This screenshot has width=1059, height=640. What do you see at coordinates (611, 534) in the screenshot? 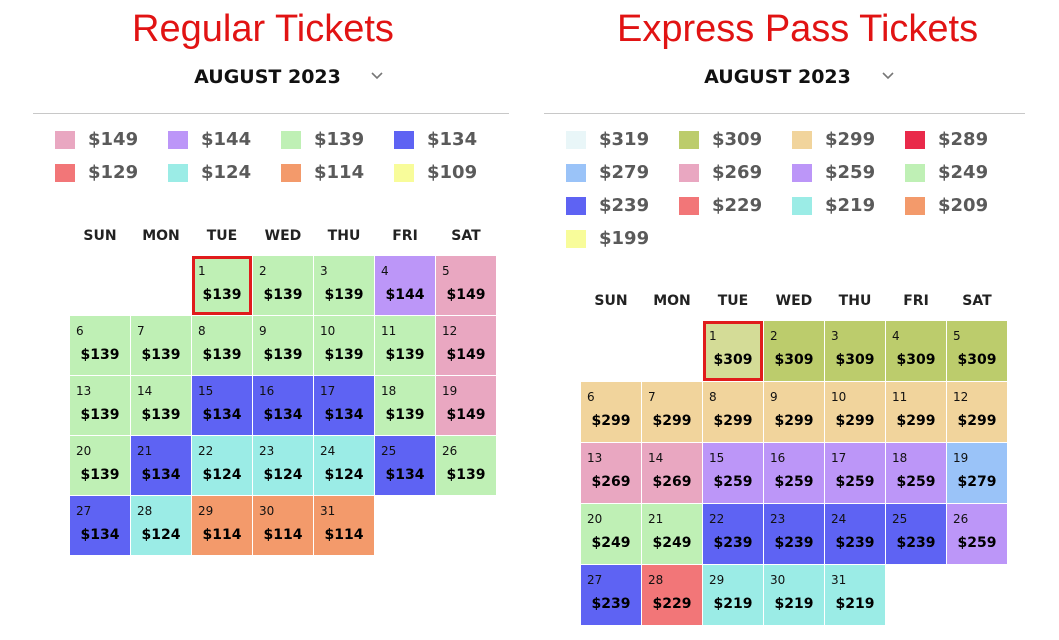
I see `calendar-day: 20 $249` at bounding box center [611, 534].